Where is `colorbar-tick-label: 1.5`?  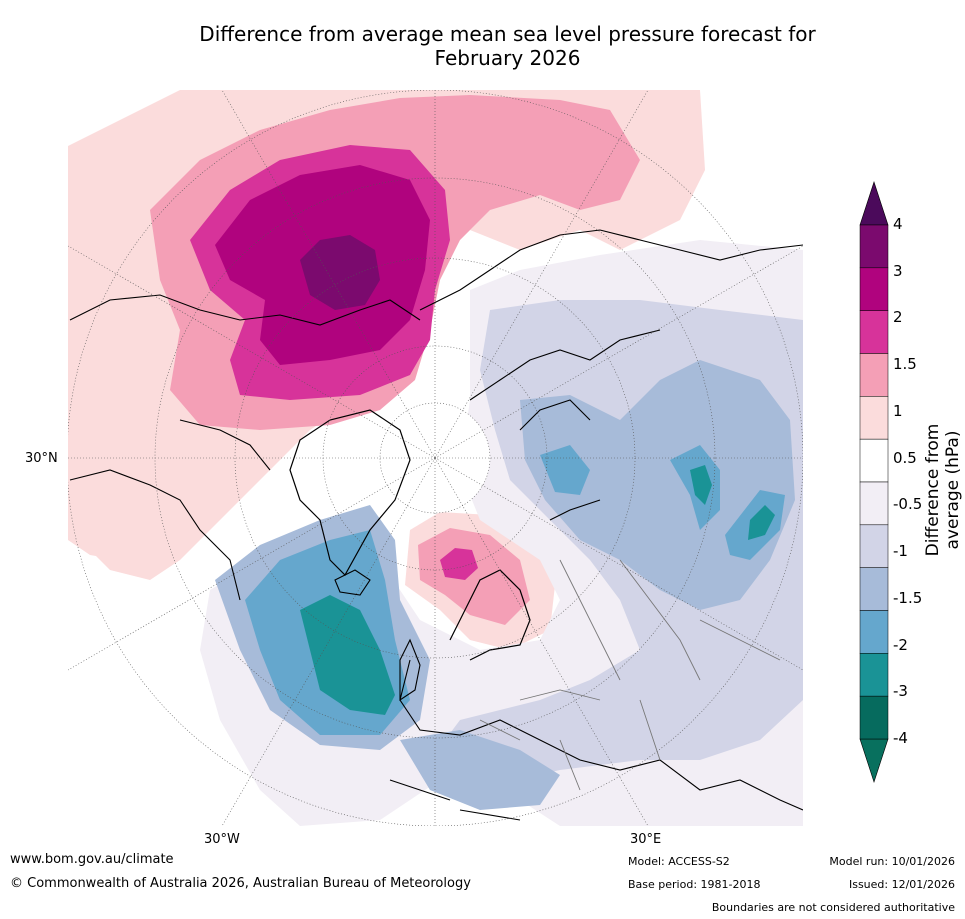
colorbar-tick-label: 1.5 is located at coordinates (905, 364).